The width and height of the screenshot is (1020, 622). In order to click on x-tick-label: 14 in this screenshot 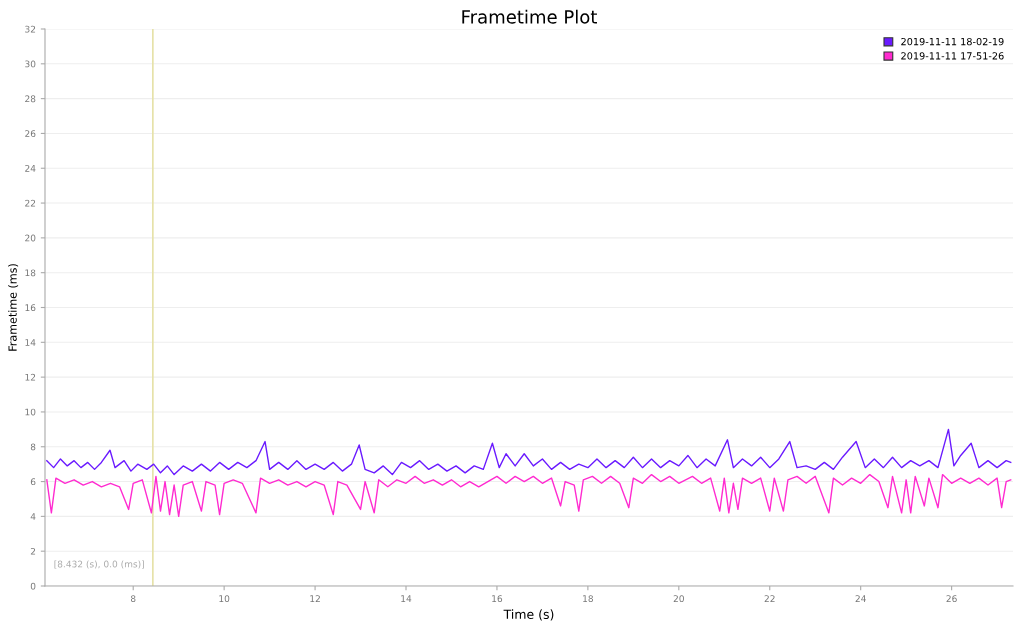, I will do `click(406, 598)`.